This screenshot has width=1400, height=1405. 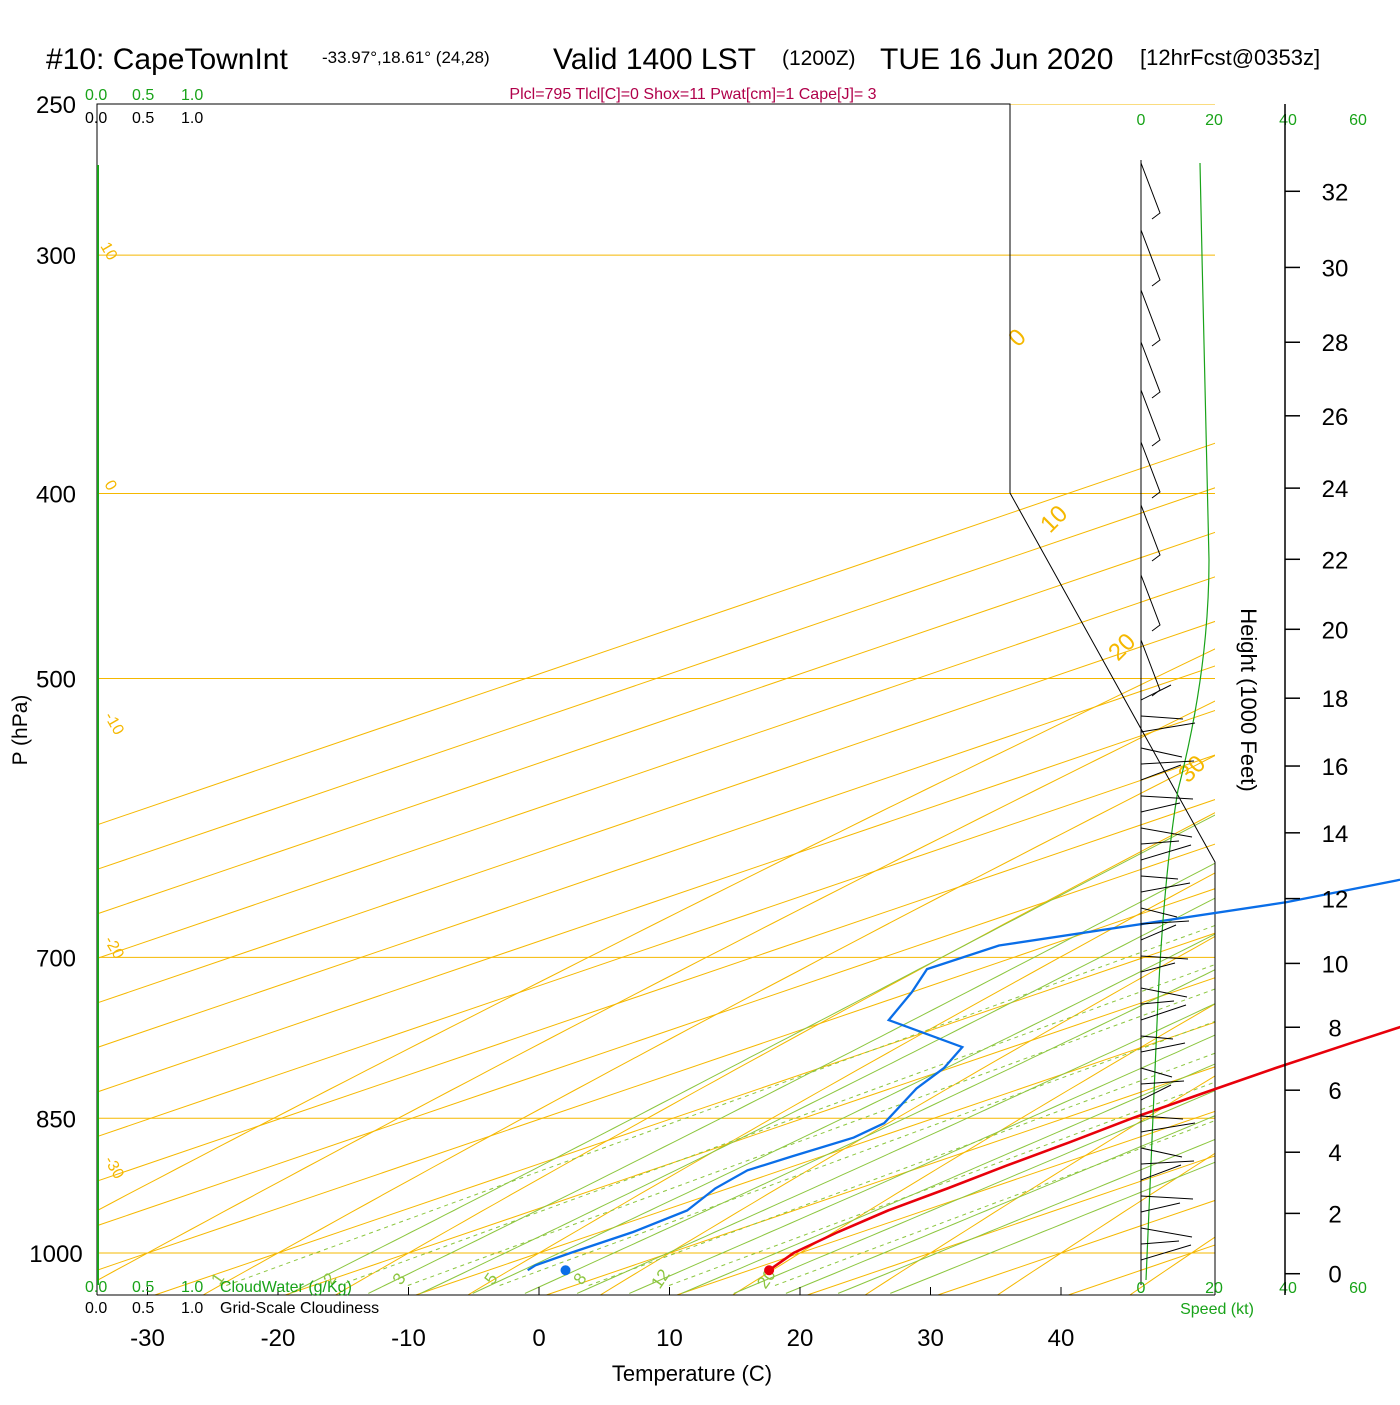 I want to click on station-coords: -33.97°,18.61° (24,28), so click(x=406, y=57).